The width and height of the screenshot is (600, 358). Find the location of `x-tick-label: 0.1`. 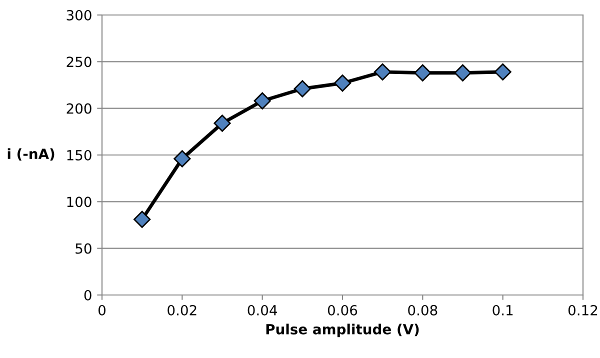

x-tick-label: 0.1 is located at coordinates (502, 310).